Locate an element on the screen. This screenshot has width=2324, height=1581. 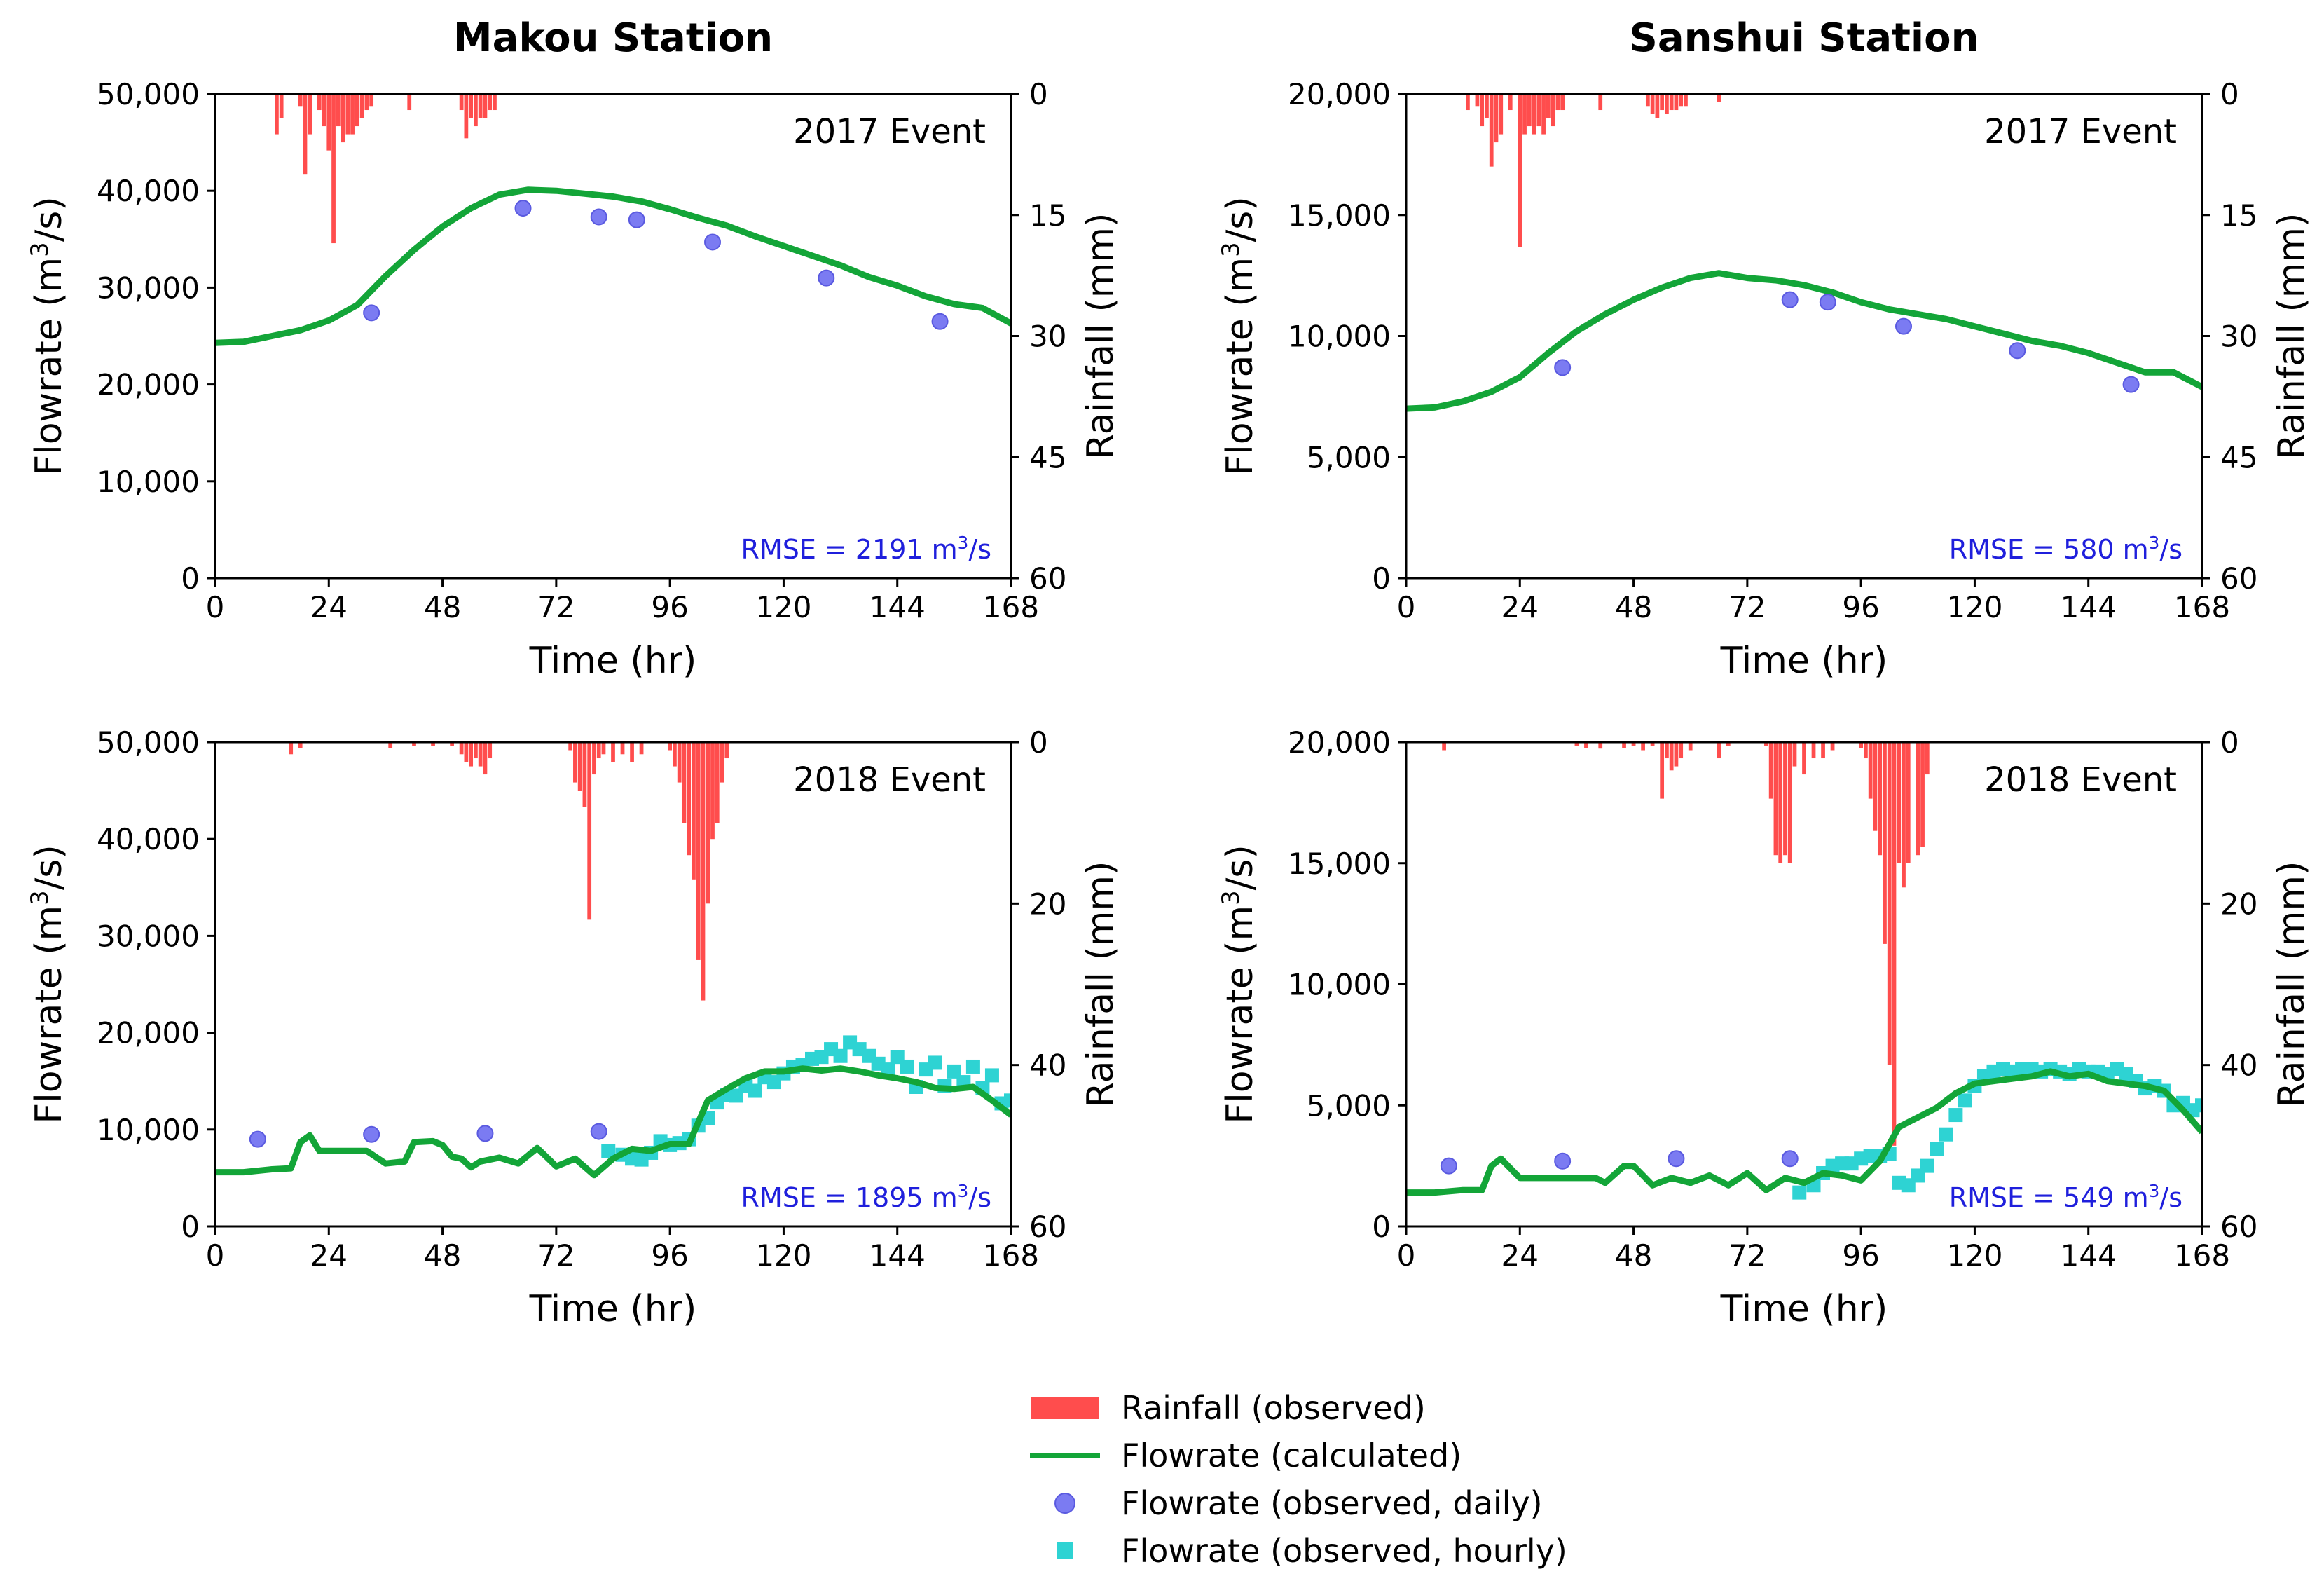
y-tick-label: 30,000 is located at coordinates (148, 288).